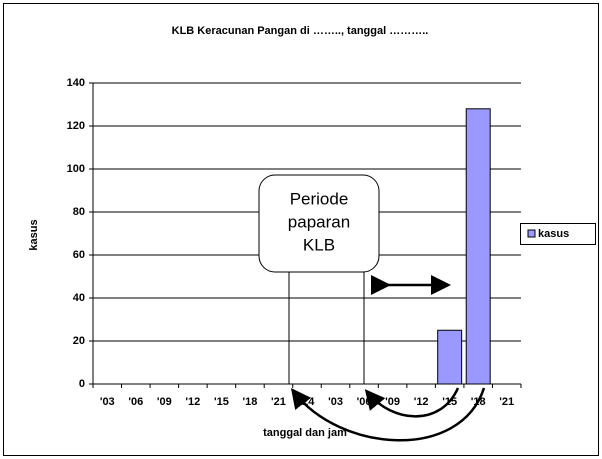 Image resolution: width=602 pixels, height=459 pixels. What do you see at coordinates (250, 402) in the screenshot?
I see `x-tick-label: '18` at bounding box center [250, 402].